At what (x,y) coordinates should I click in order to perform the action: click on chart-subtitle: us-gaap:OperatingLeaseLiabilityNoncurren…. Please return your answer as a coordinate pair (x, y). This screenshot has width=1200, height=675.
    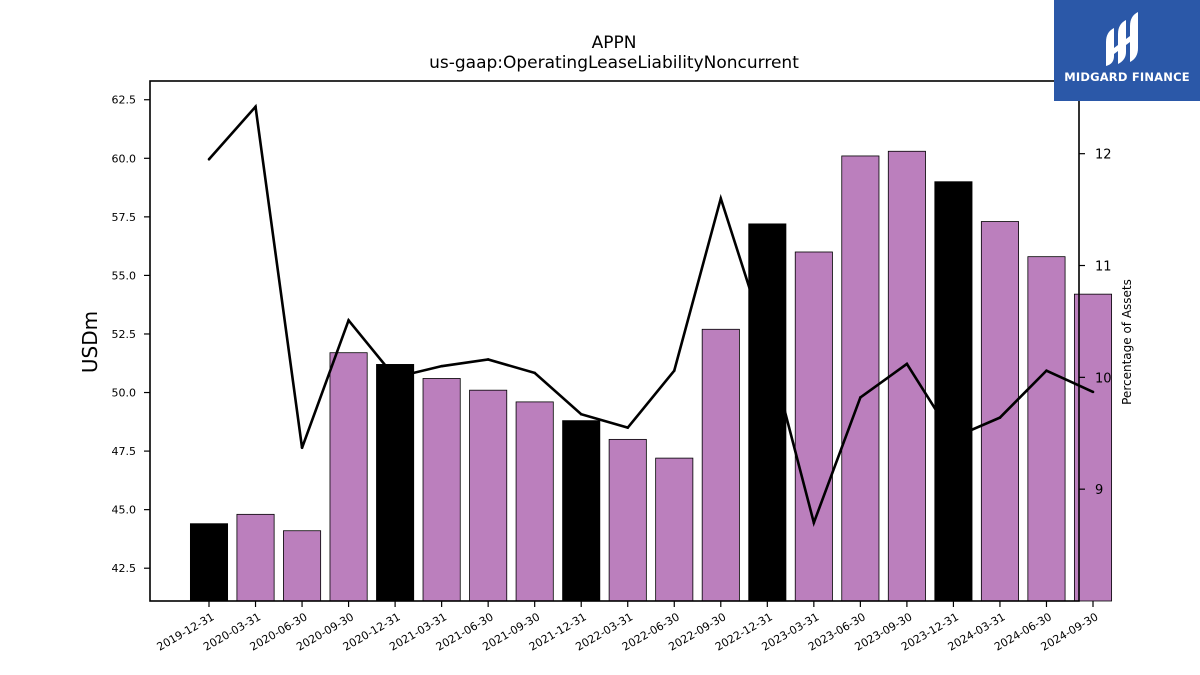
    Looking at the image, I should click on (614, 63).